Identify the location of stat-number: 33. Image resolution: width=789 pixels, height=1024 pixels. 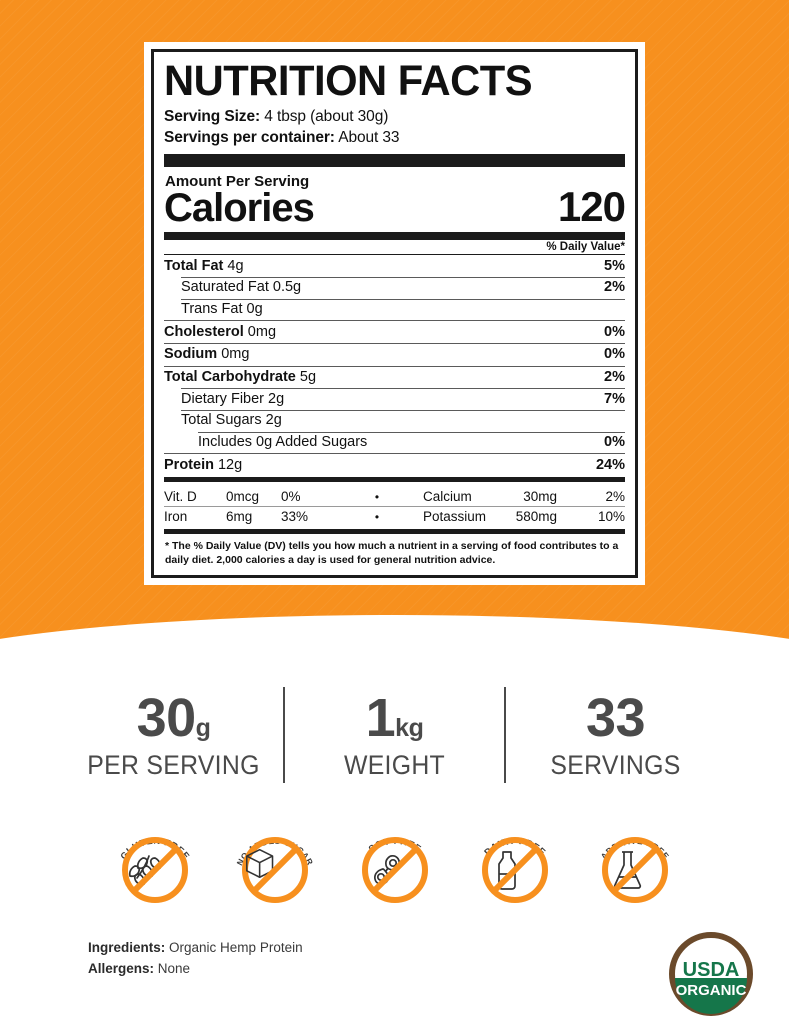
(615, 717).